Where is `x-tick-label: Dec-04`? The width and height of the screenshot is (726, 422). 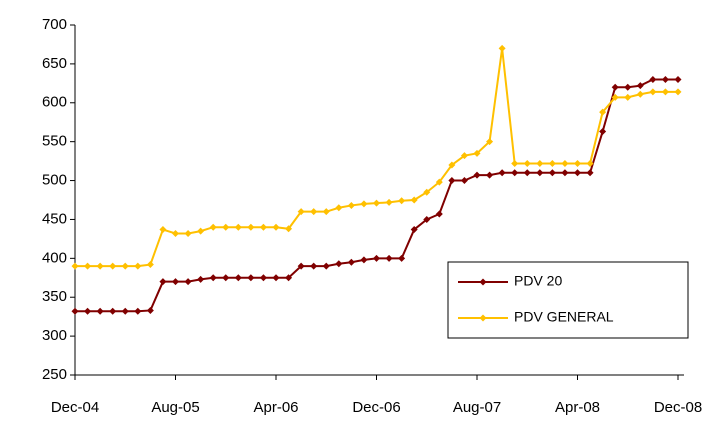 x-tick-label: Dec-04 is located at coordinates (75, 407).